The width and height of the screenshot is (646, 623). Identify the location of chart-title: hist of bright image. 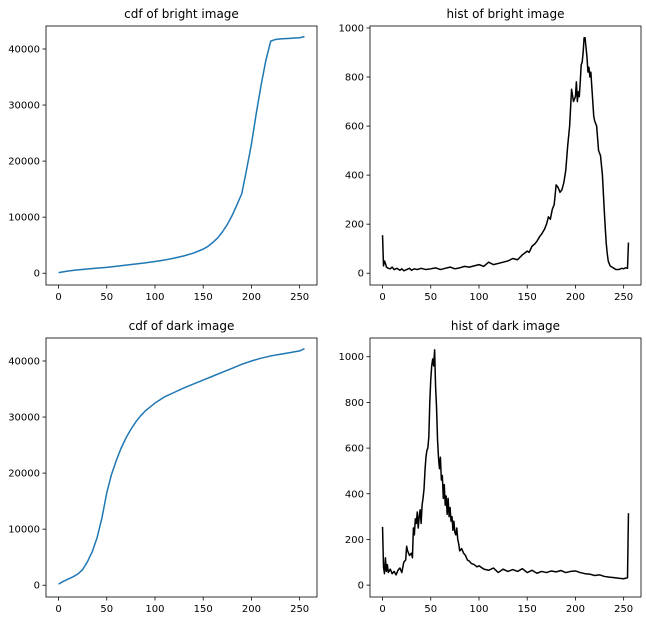
(505, 14).